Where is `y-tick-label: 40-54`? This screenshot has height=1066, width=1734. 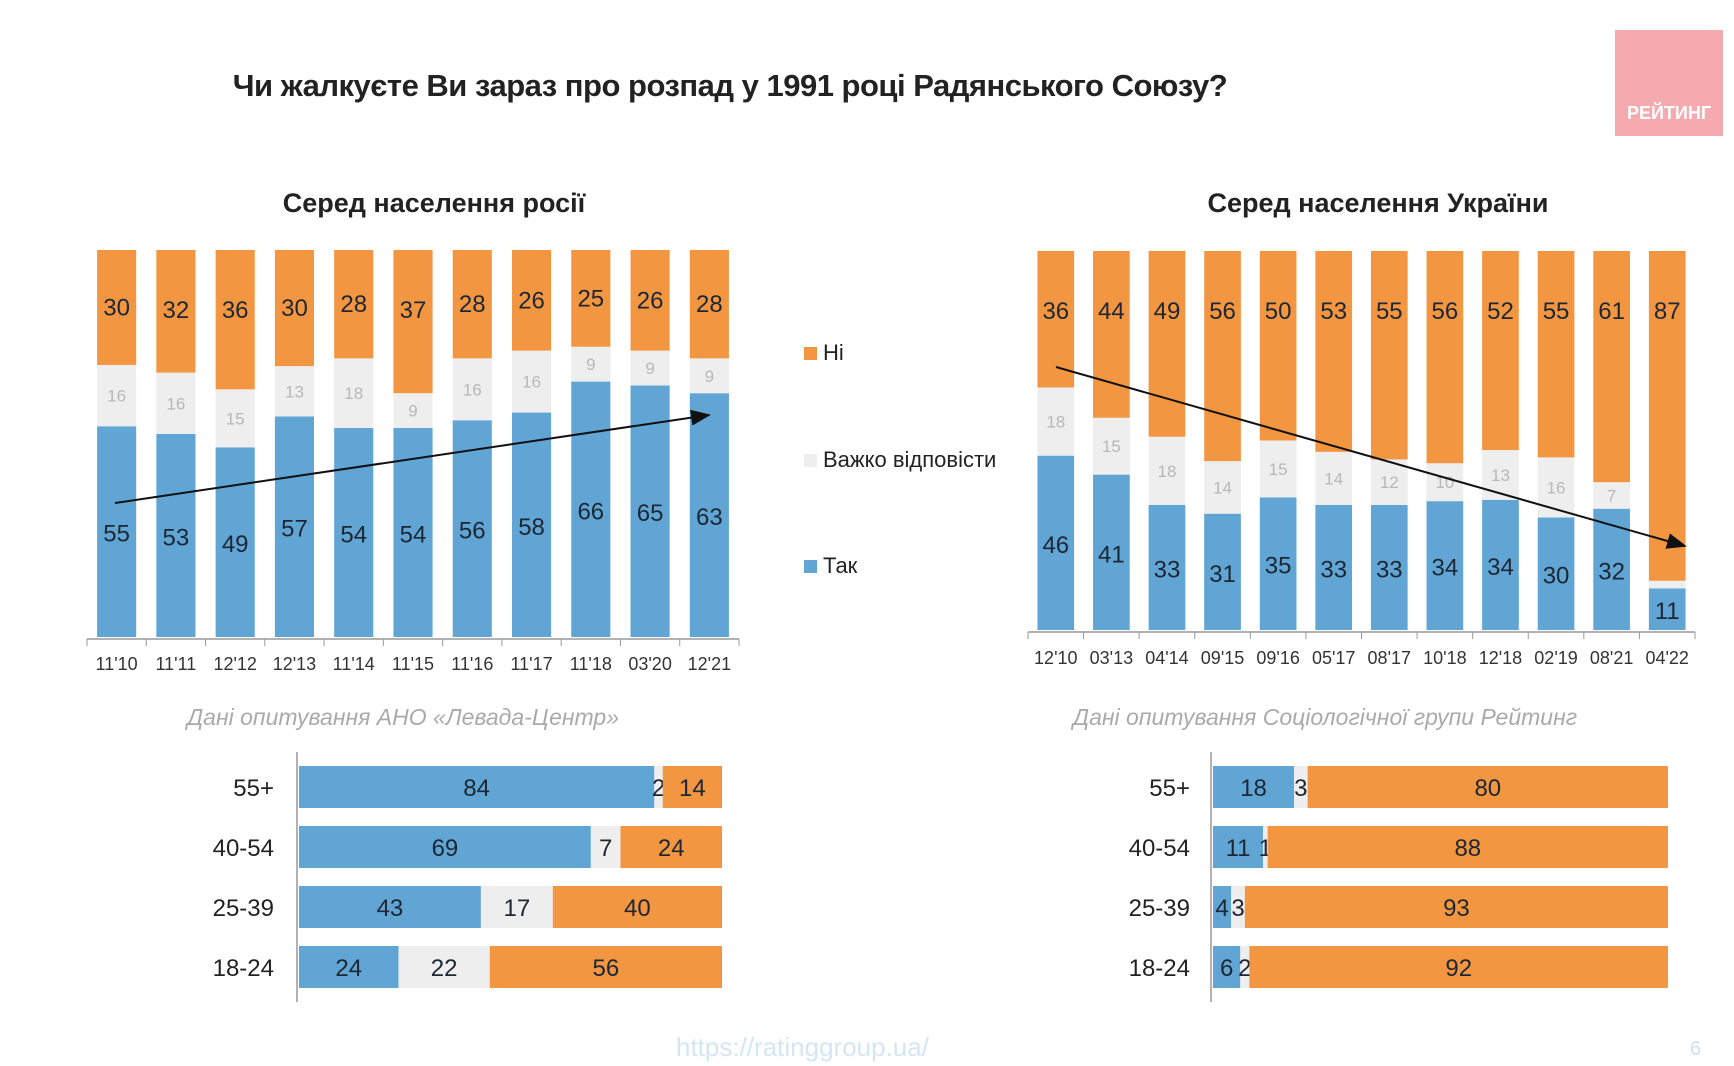 y-tick-label: 40-54 is located at coordinates (1159, 848).